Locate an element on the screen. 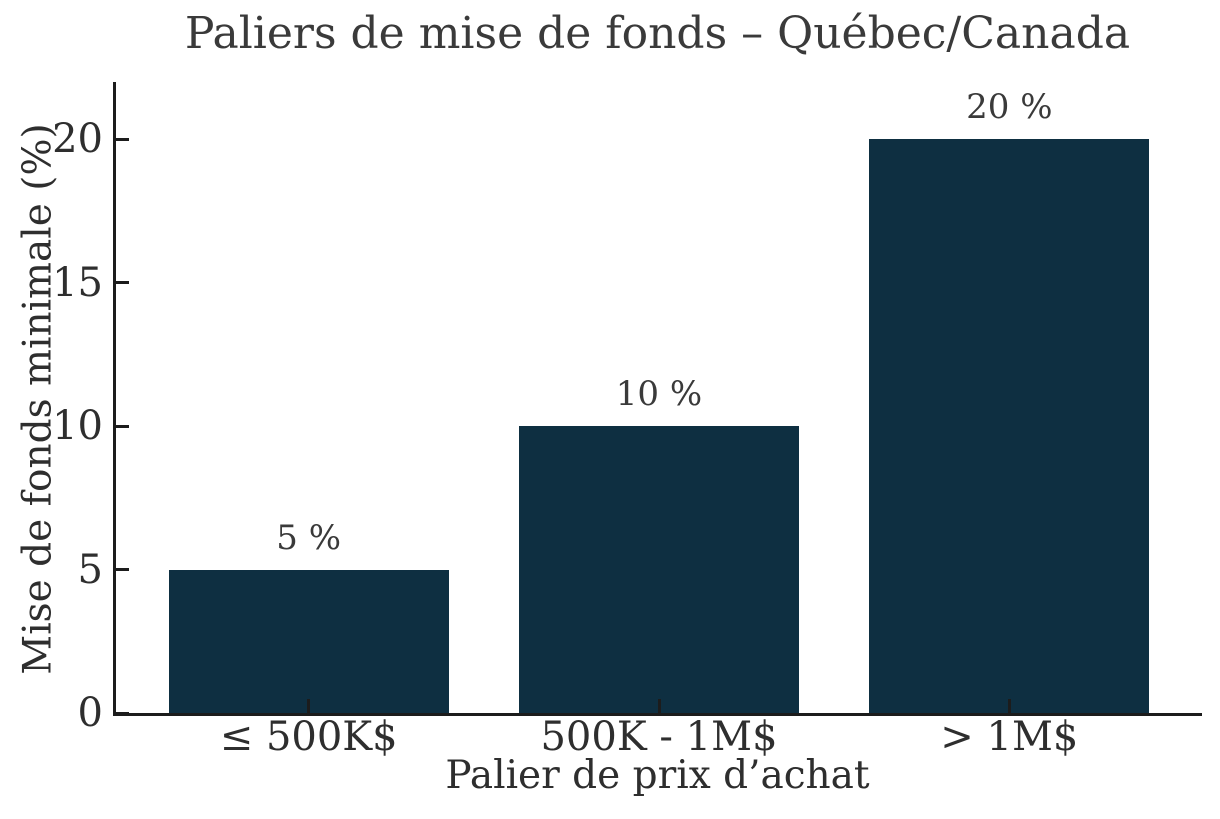 The image size is (1220, 819). x-tick-label: 500K - 1M$ is located at coordinates (659, 737).